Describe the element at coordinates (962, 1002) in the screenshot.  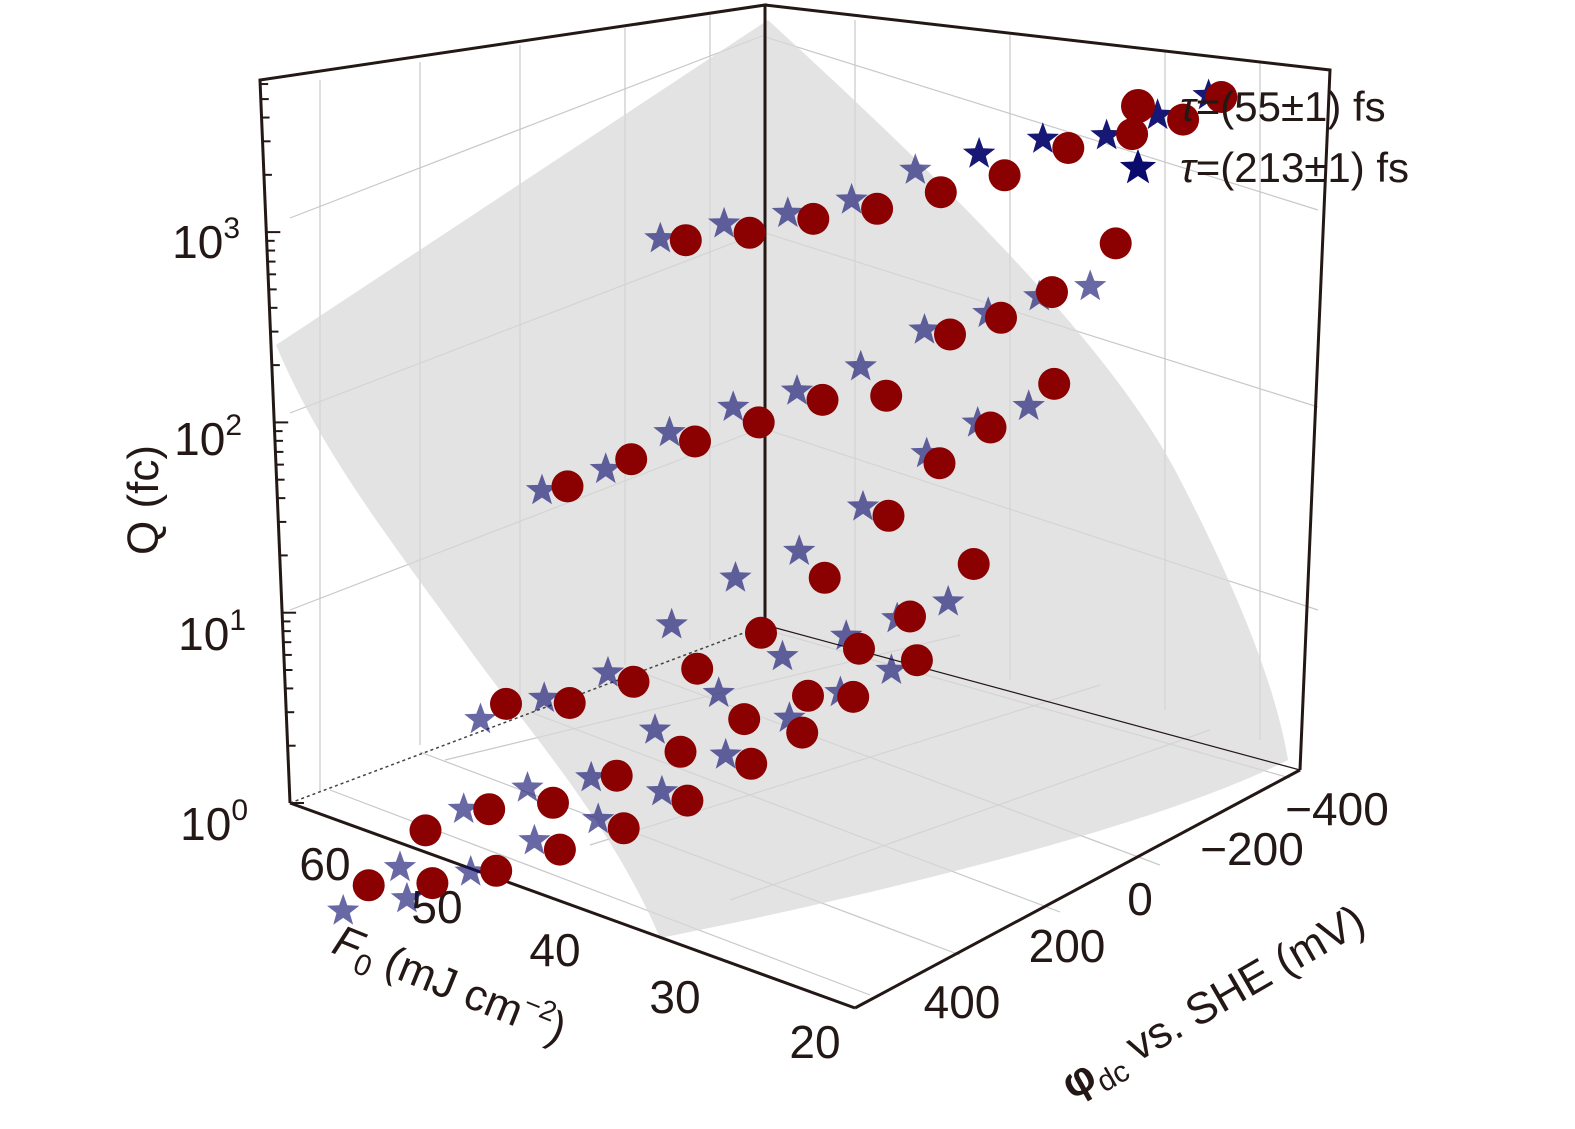
I see `y-tick-label-400: 400` at that location.